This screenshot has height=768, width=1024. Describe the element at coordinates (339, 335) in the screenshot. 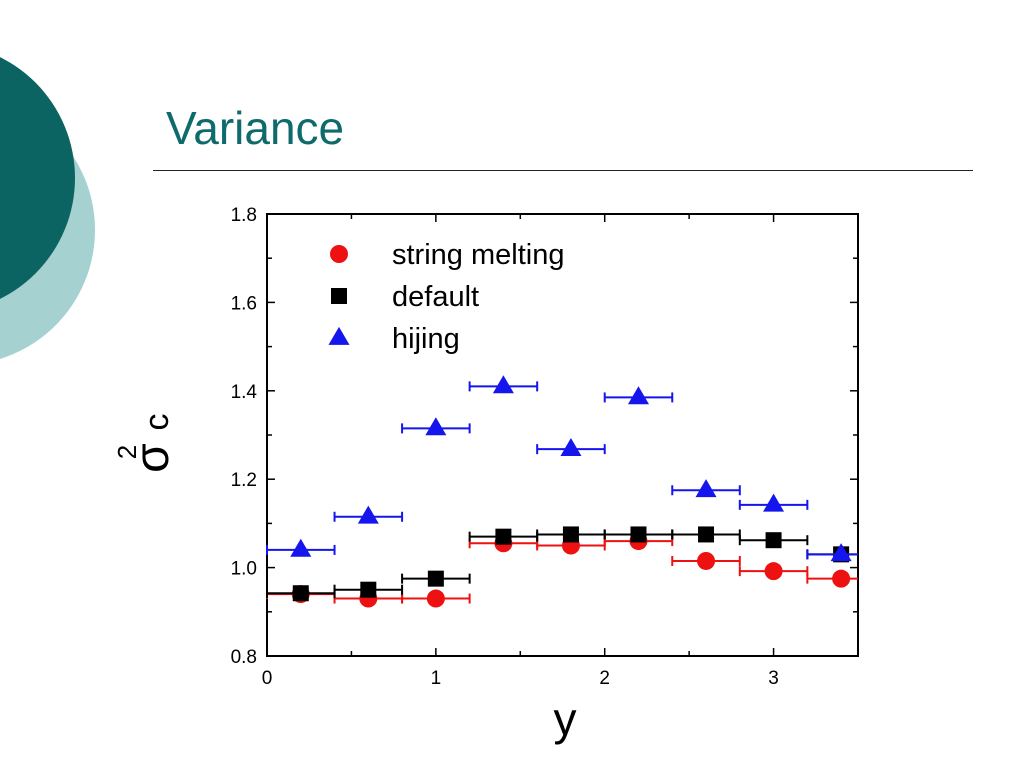

I see `legend-marker-triangle` at that location.